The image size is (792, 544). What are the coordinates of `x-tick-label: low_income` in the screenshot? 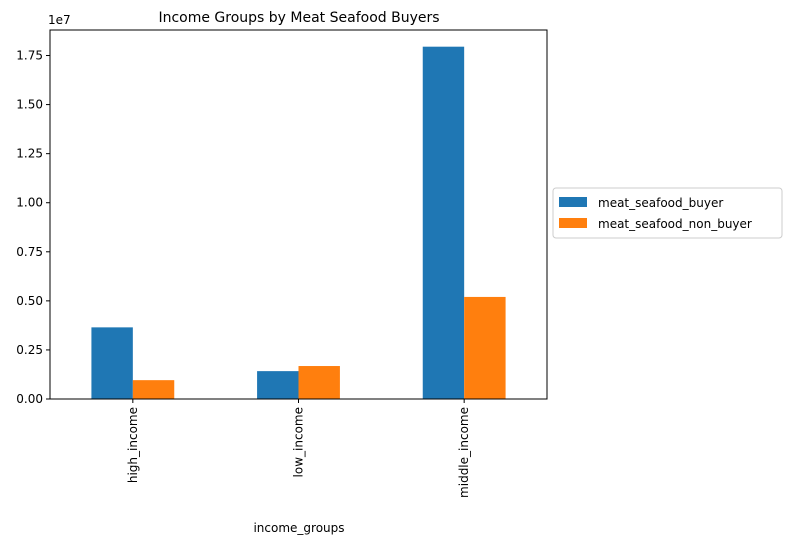 It's located at (299, 442).